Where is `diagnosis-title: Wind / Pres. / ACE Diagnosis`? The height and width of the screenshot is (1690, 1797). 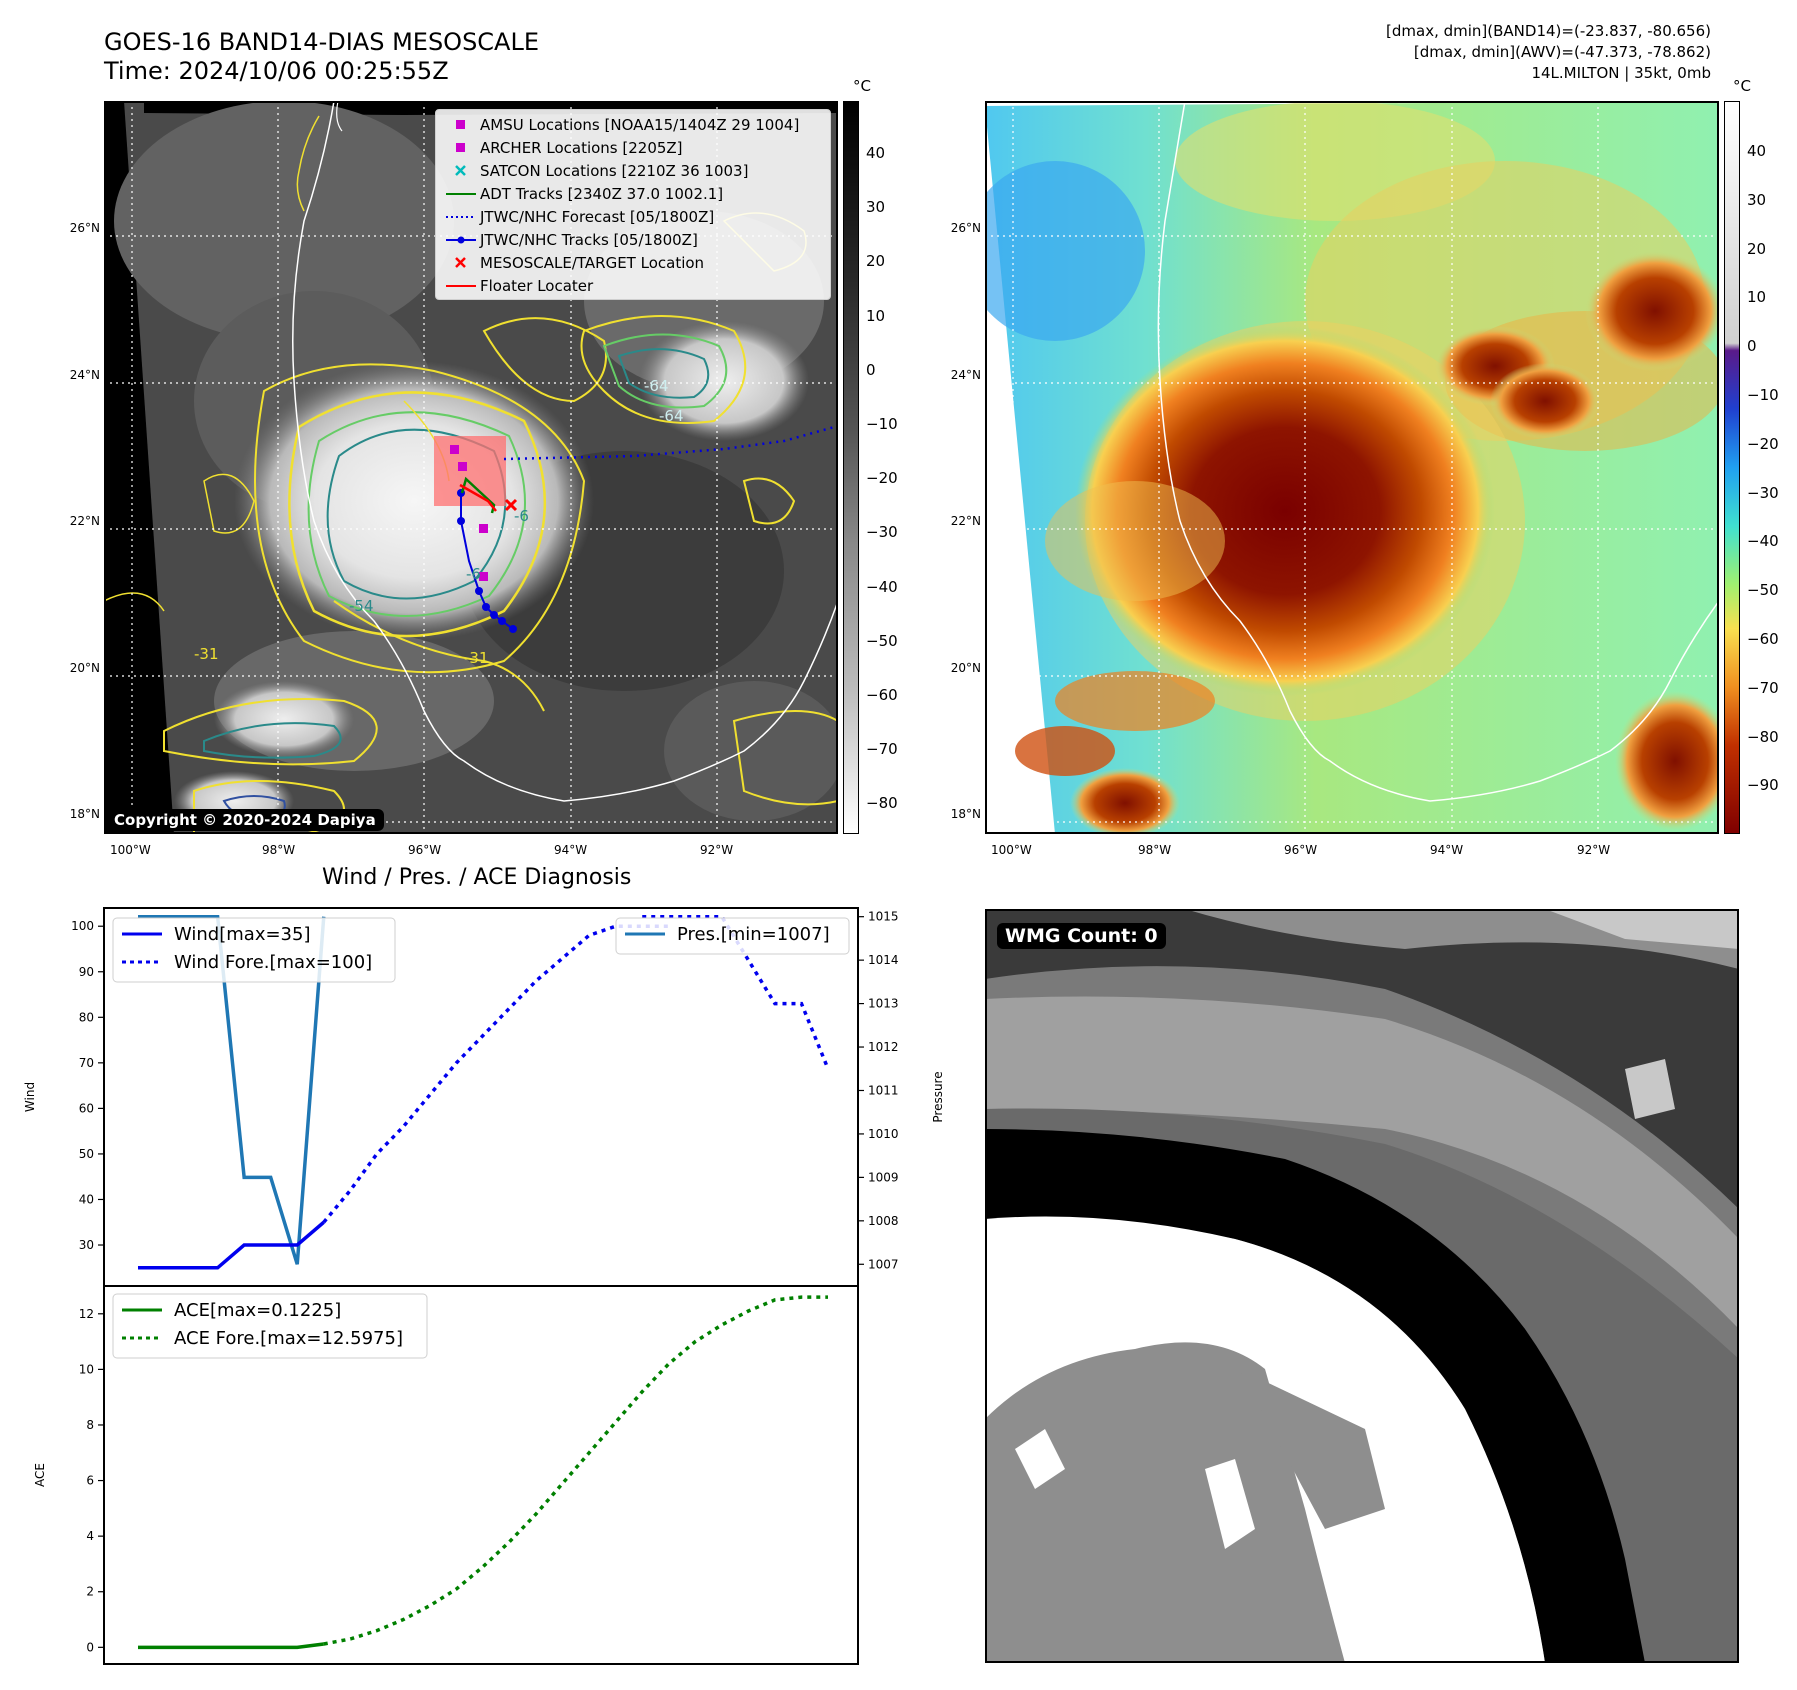 diagnosis-title: Wind / Pres. / ACE Diagnosis is located at coordinates (477, 877).